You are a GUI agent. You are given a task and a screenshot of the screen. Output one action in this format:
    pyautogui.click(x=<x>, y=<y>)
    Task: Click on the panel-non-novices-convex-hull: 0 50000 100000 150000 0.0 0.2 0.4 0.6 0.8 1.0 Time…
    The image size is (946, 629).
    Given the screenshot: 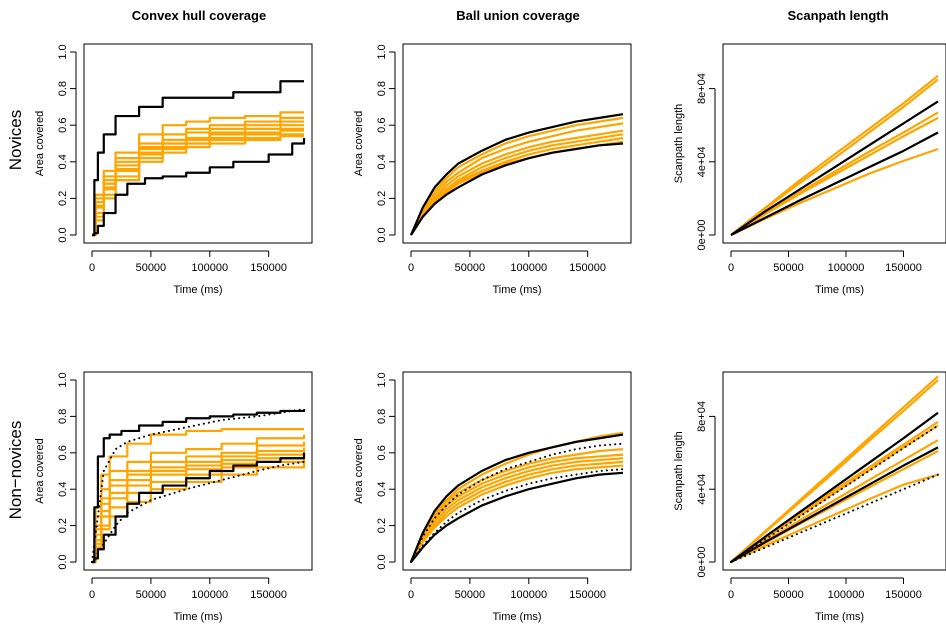 What is the action you would take?
    pyautogui.click(x=173, y=497)
    